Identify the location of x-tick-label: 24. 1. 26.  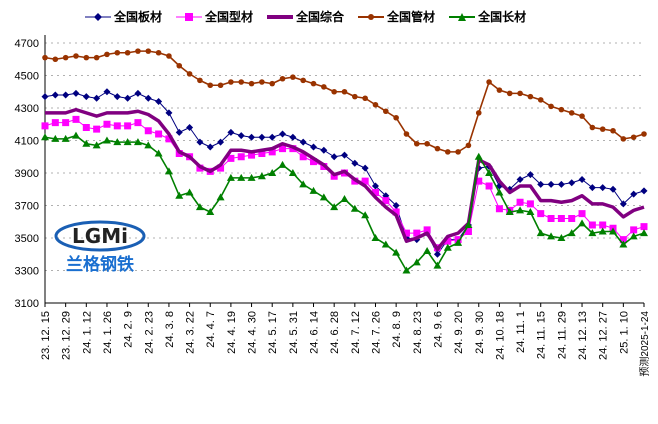
(108, 332).